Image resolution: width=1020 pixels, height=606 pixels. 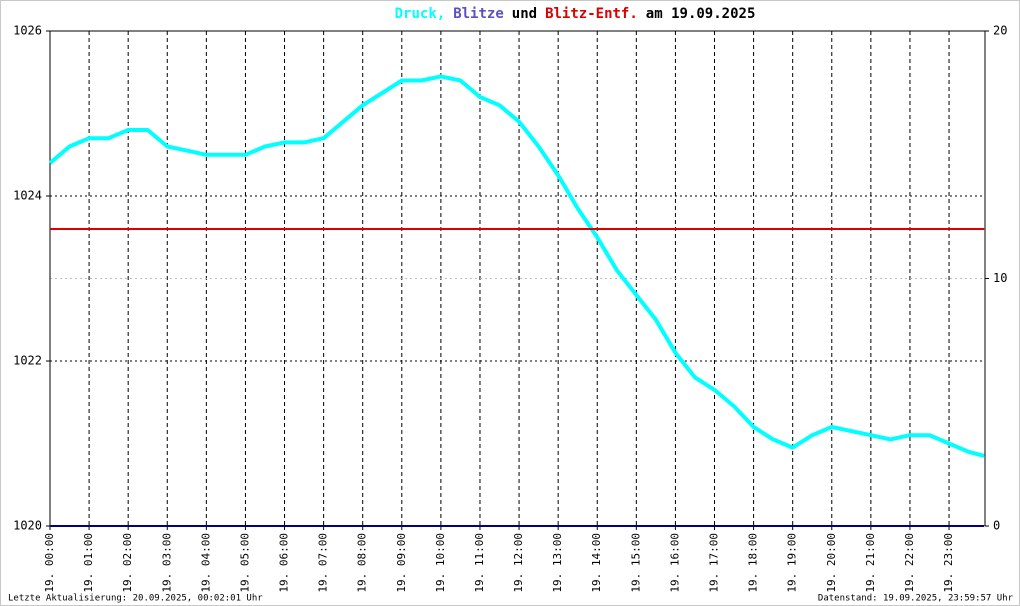 What do you see at coordinates (27, 31) in the screenshot?
I see `y-tick-label: 1026` at bounding box center [27, 31].